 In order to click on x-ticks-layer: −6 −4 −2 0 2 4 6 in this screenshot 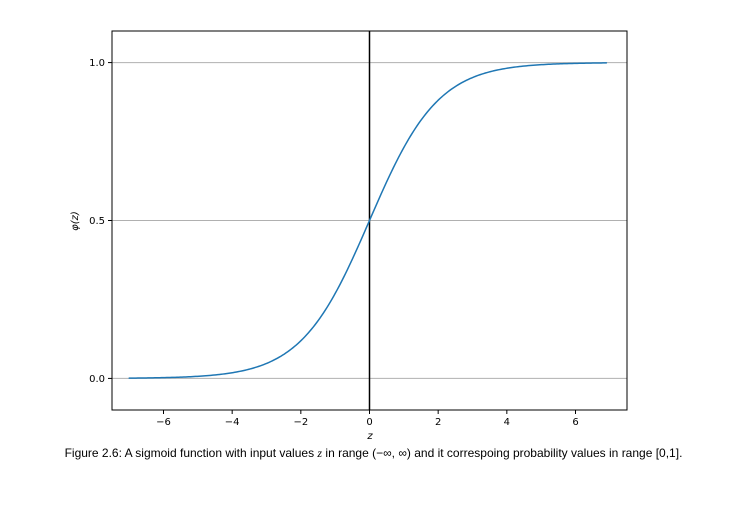, I will do `click(367, 419)`.